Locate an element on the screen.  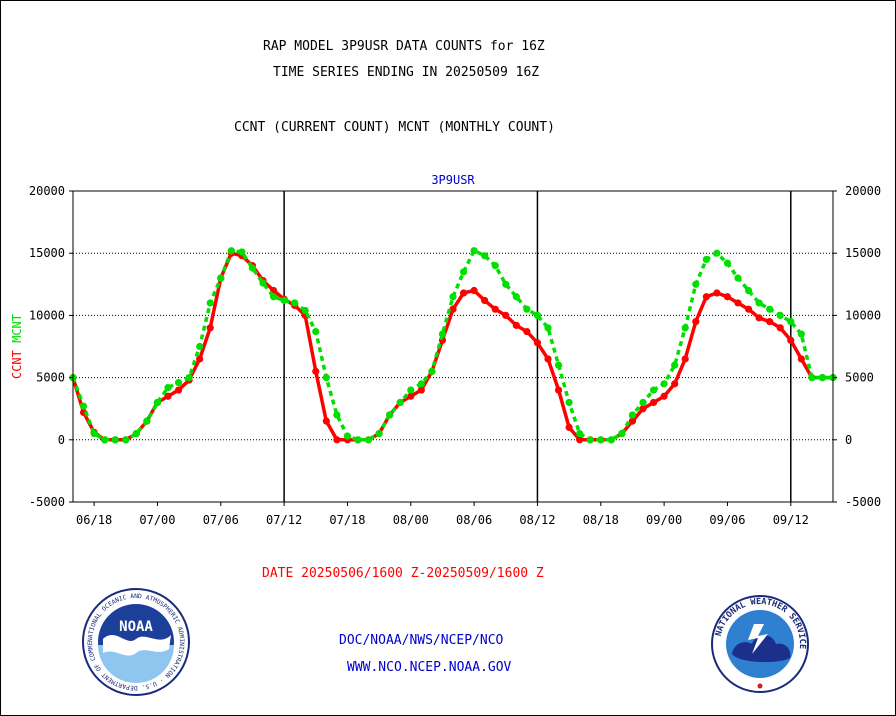
noaa-logo-text: NOAA is located at coordinates (136, 627).